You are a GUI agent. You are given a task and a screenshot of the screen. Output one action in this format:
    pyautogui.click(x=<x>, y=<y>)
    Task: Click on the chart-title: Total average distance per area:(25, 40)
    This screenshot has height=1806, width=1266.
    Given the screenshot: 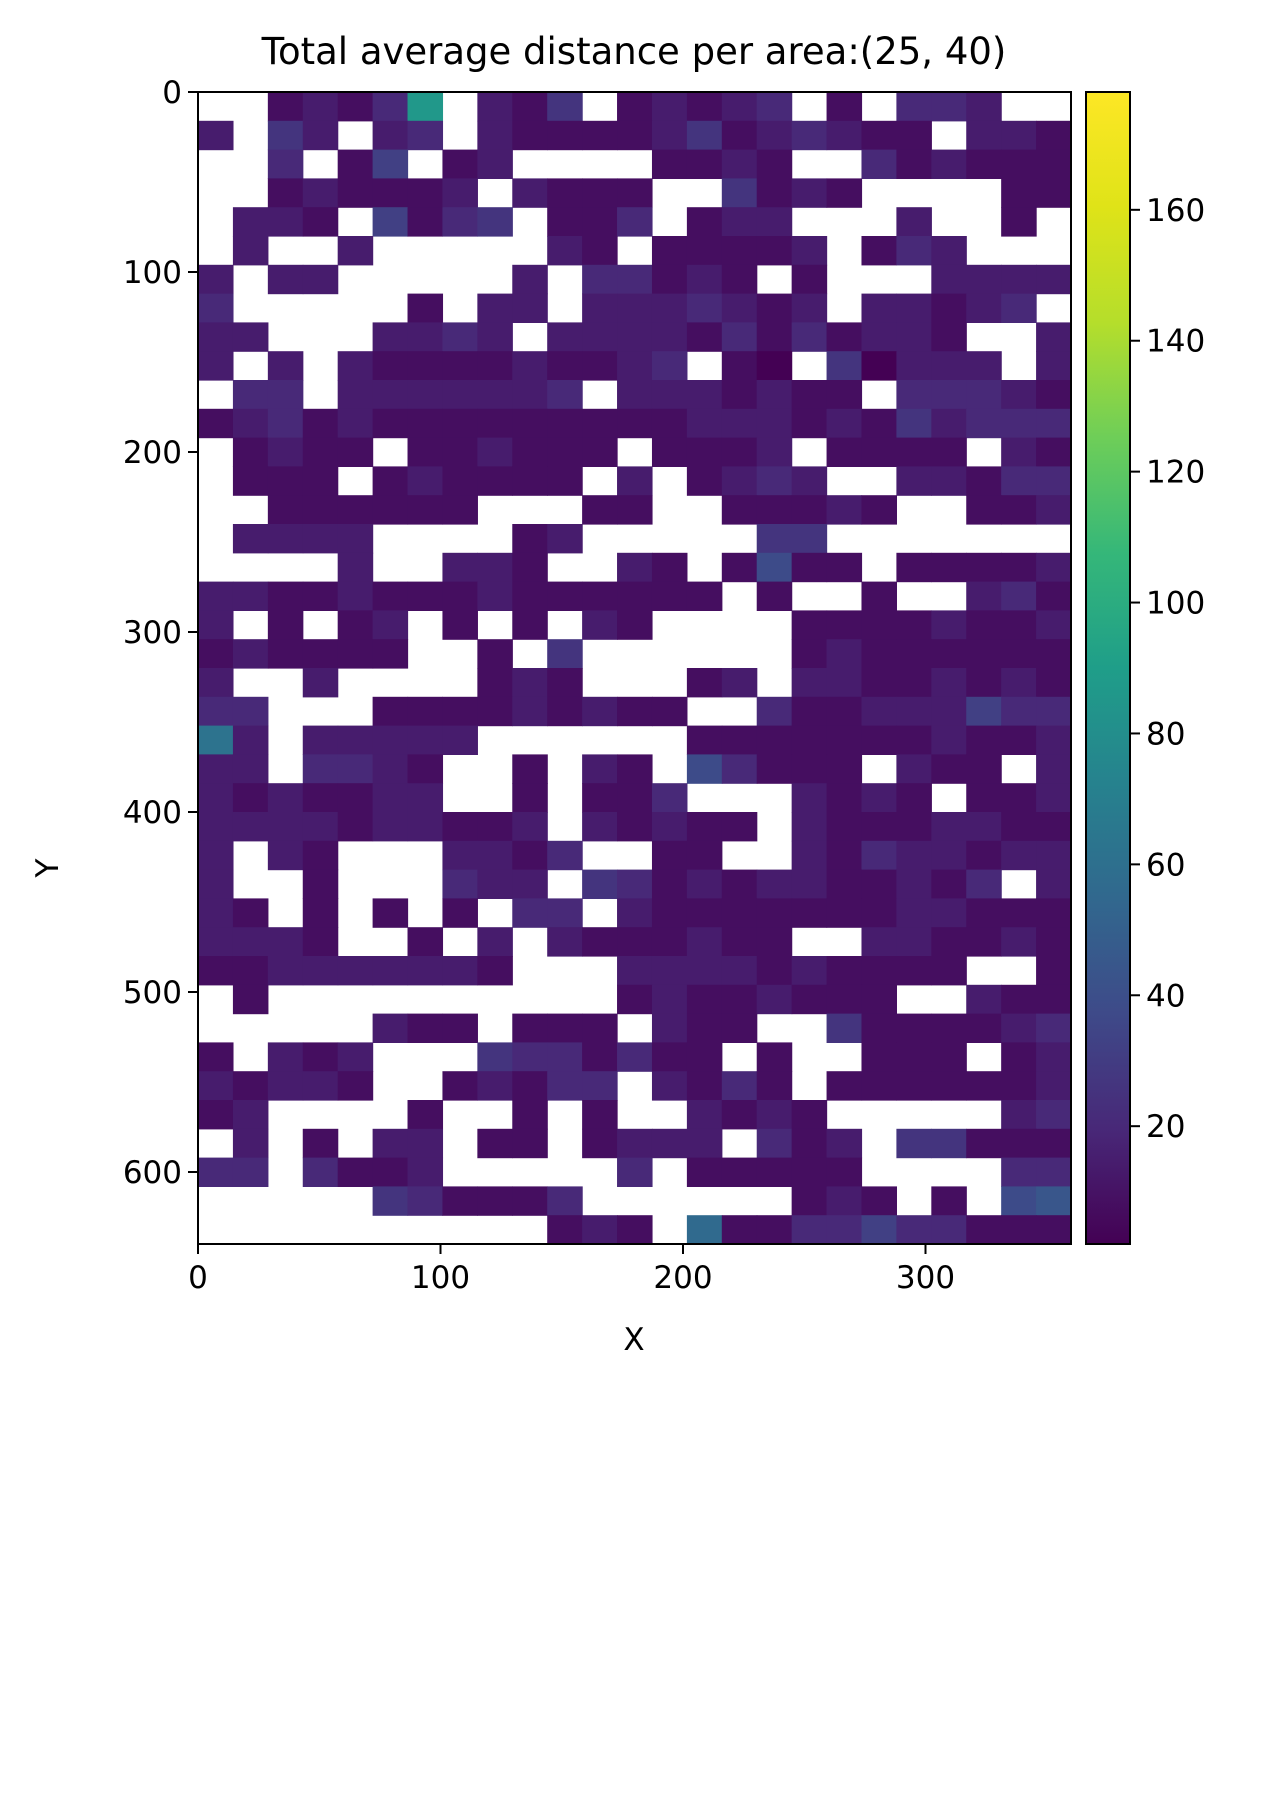 What is the action you would take?
    pyautogui.click(x=634, y=51)
    